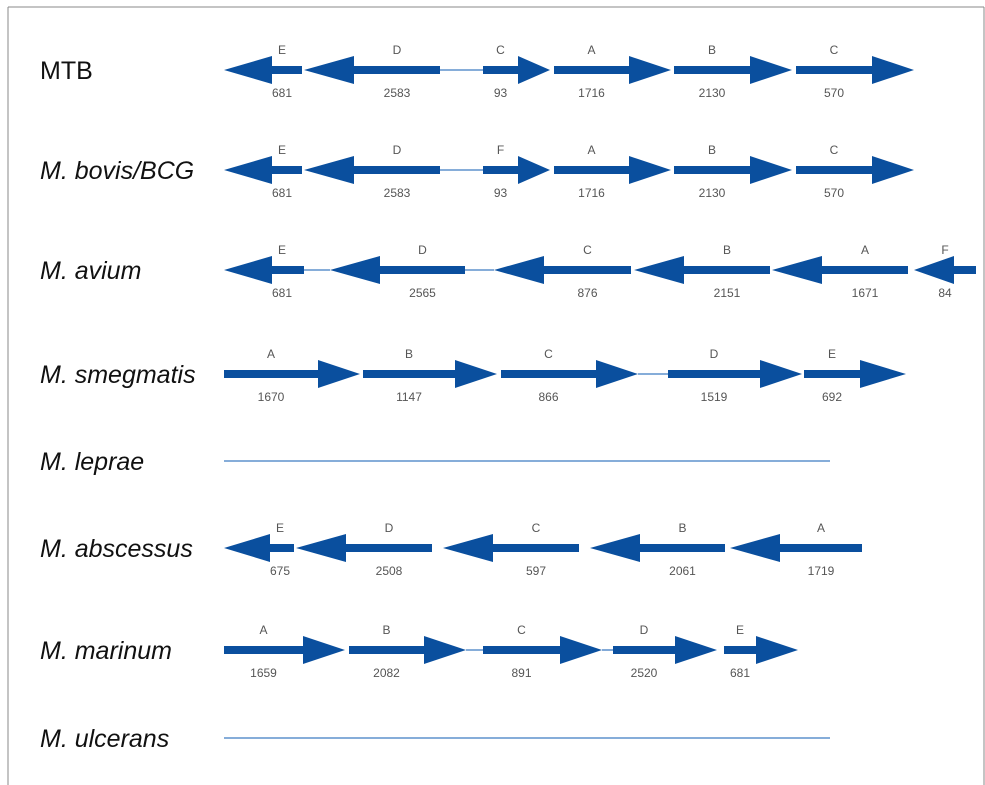 The height and width of the screenshot is (785, 985). What do you see at coordinates (548, 397) in the screenshot?
I see `gene-length-label: 866` at bounding box center [548, 397].